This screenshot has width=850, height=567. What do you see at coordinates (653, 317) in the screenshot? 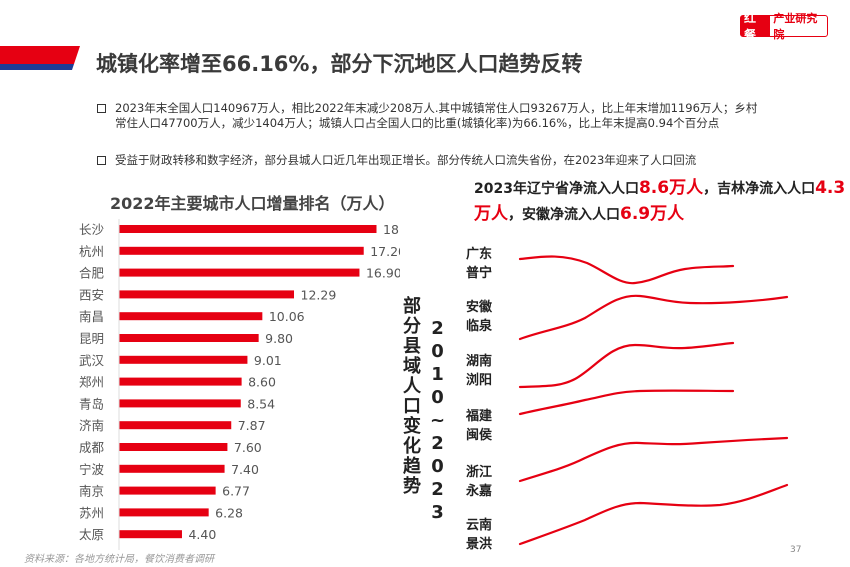
I see `trend-line-linquan` at bounding box center [653, 317].